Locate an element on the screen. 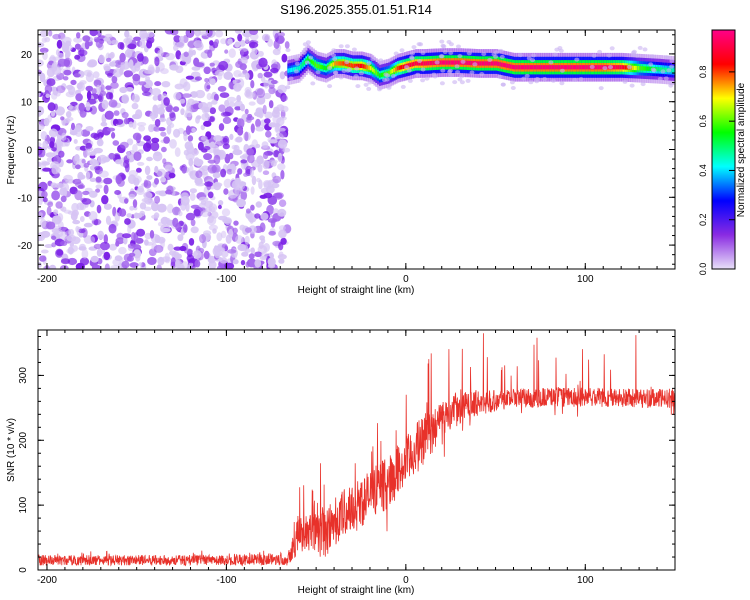  heatmap-y-tick-label: -10 is located at coordinates (25, 198).